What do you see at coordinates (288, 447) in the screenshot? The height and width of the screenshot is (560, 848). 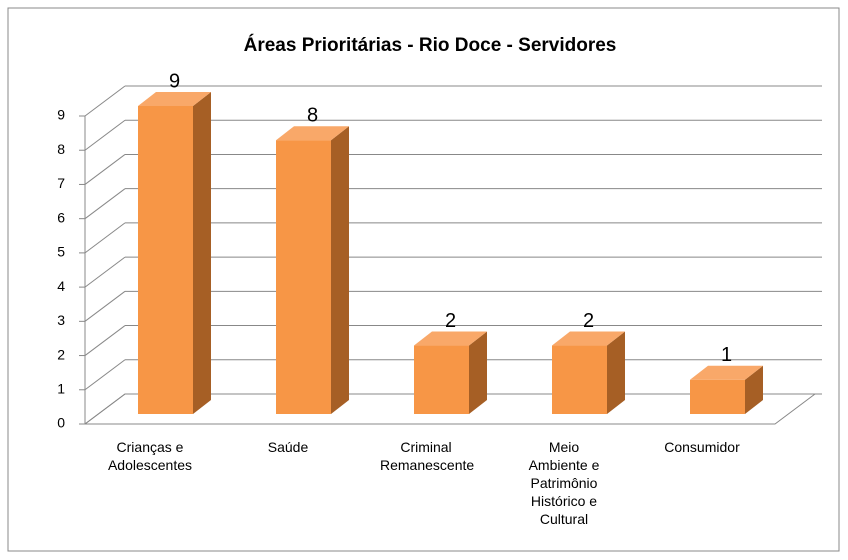 I see `x-tick-label: Saúde` at bounding box center [288, 447].